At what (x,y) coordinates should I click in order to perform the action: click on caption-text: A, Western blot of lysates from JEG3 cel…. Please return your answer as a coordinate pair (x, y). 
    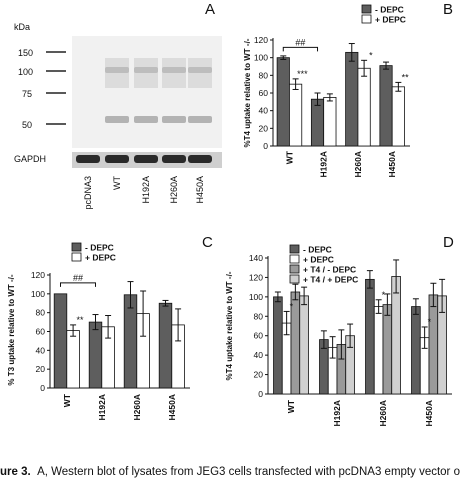
    Looking at the image, I should click on (248, 472).